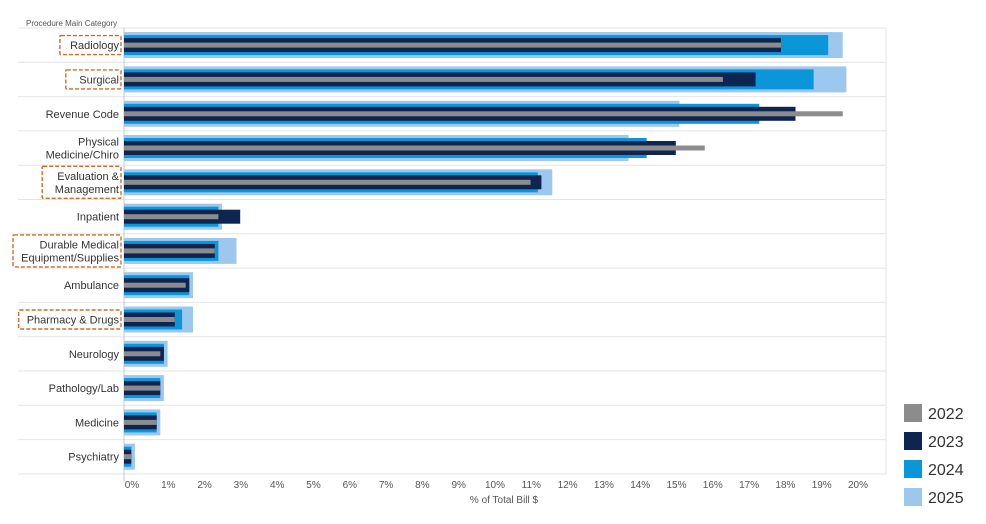 The image size is (986, 524). I want to click on x-tick-label: 18%, so click(785, 485).